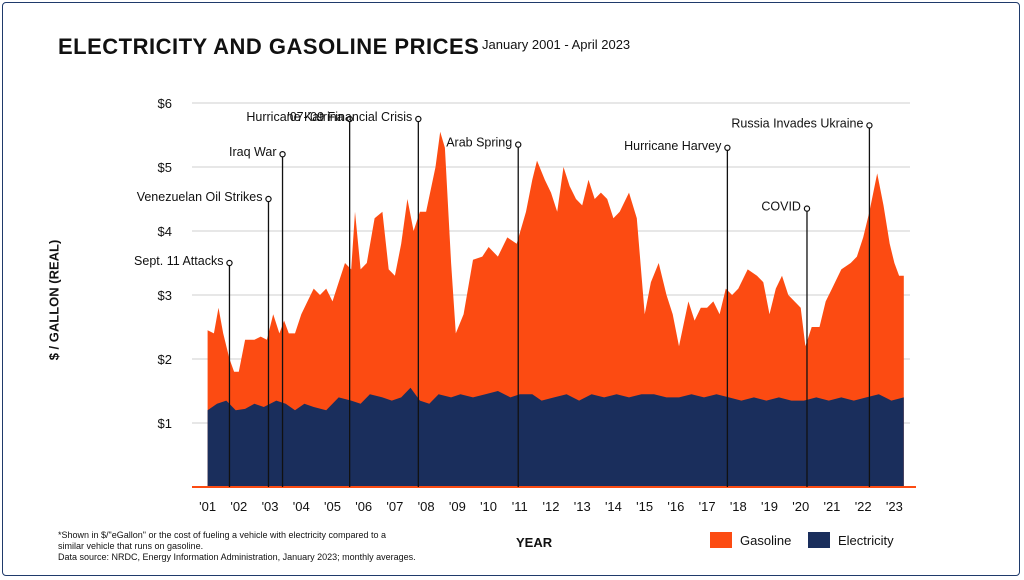  What do you see at coordinates (131, 546) in the screenshot?
I see `footnote-line-2: similar vehicle that runs on gasoline.` at bounding box center [131, 546].